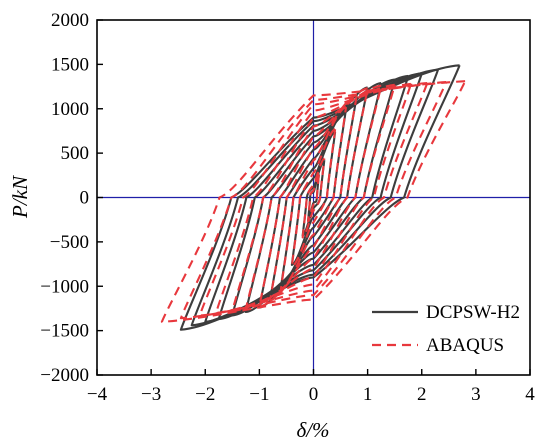  I want to click on x-tick-label: 2, so click(422, 394).